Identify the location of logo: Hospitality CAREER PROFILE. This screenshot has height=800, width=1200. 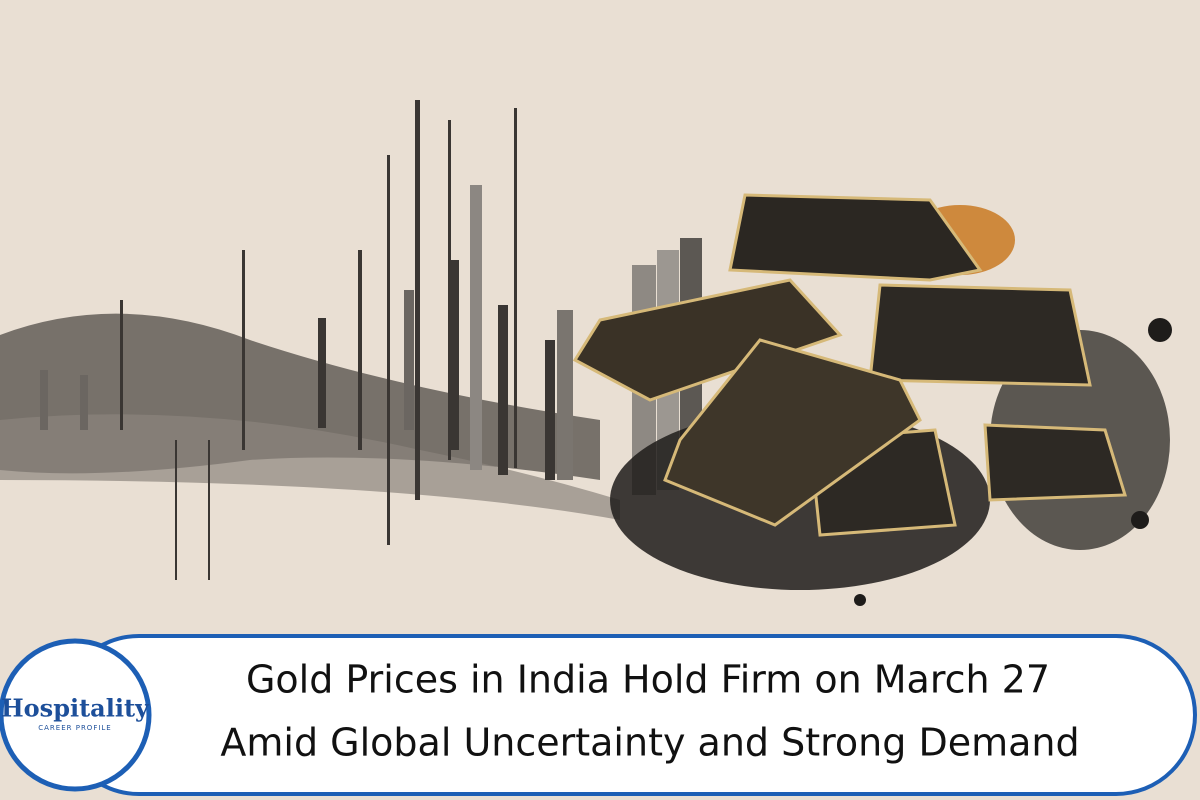
(76, 715).